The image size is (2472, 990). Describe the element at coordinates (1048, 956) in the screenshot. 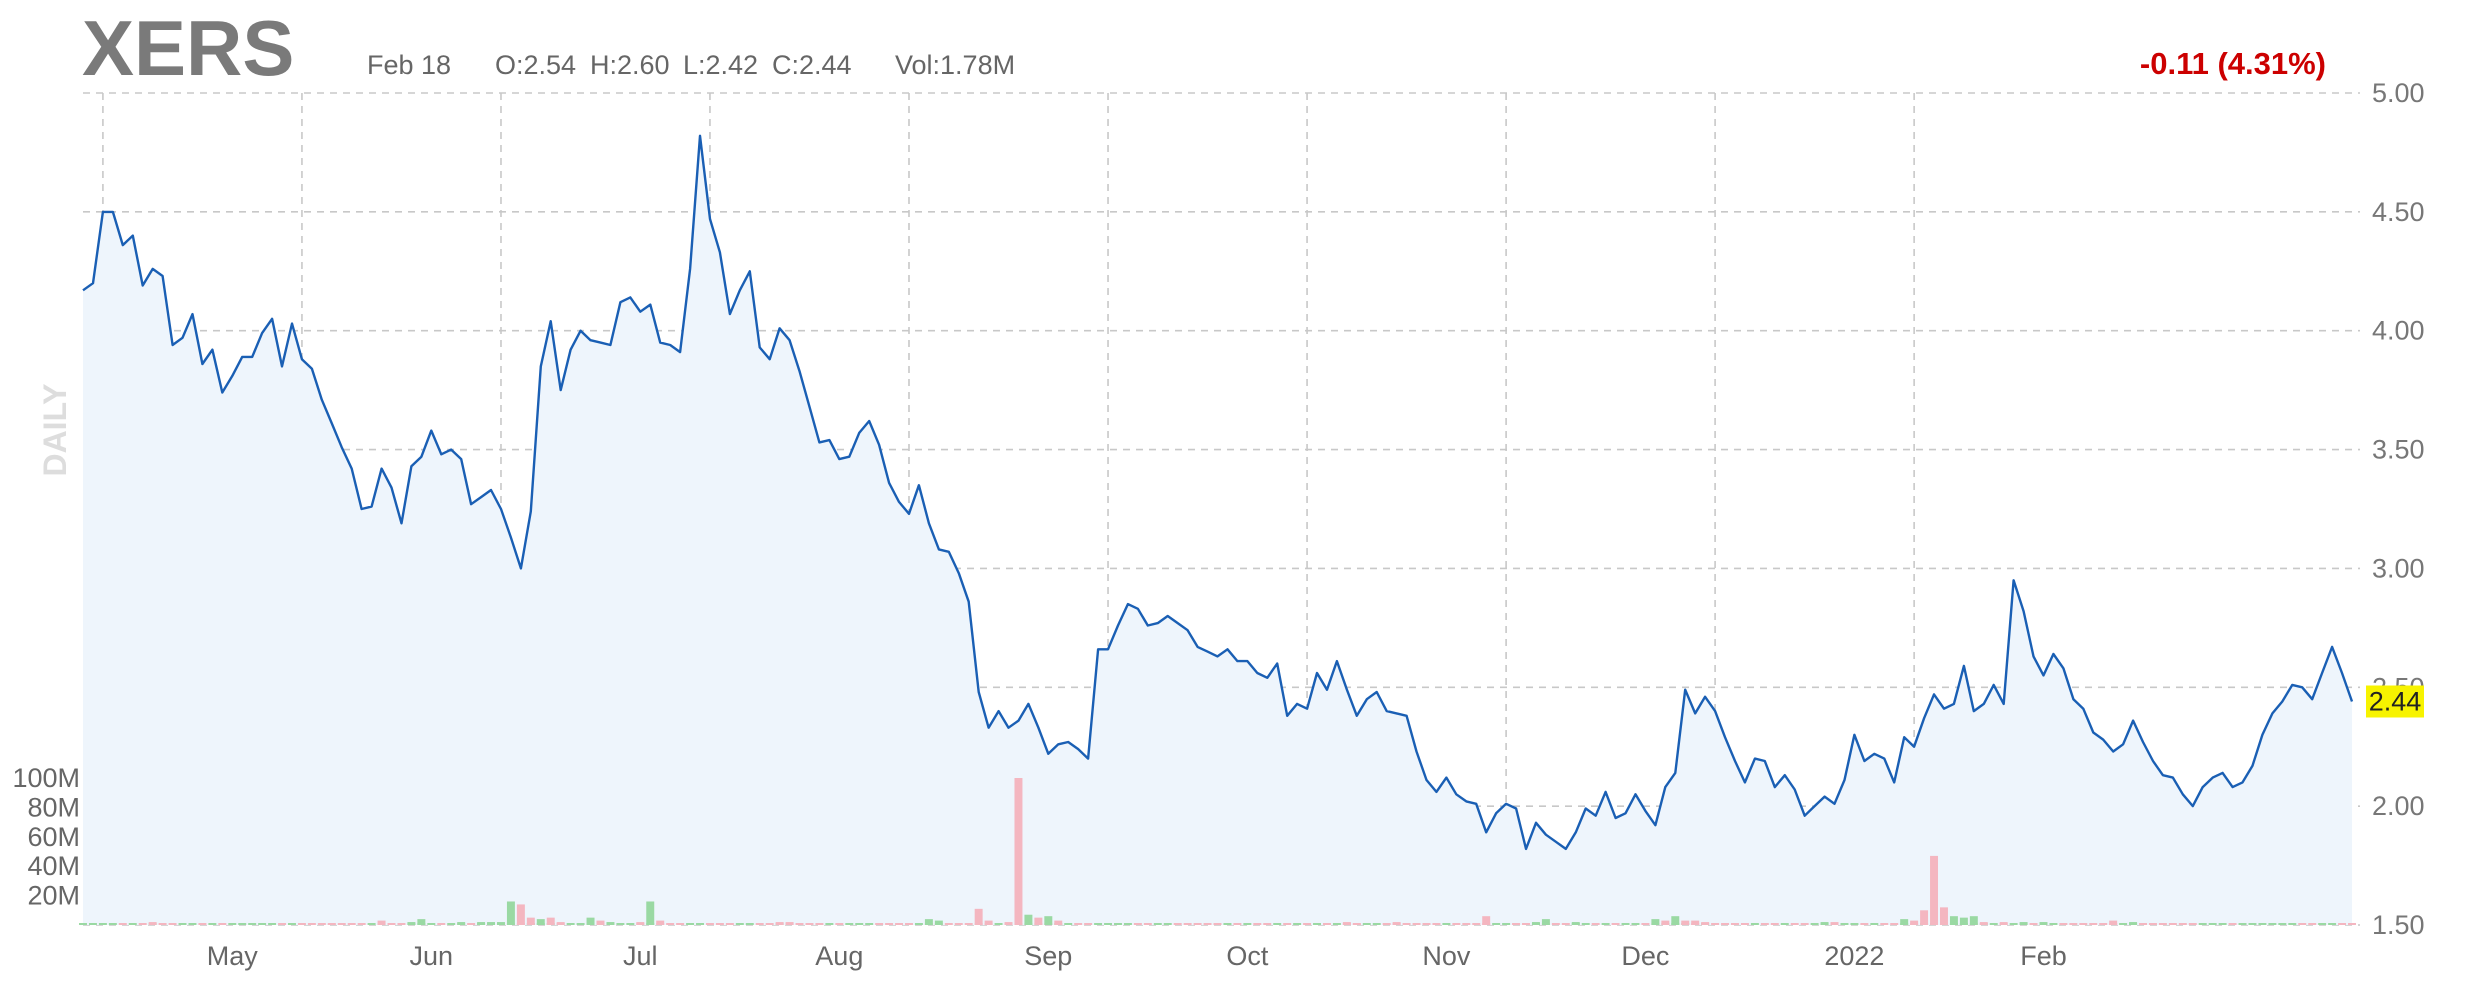

I see `x-tick-label: Sep` at that location.